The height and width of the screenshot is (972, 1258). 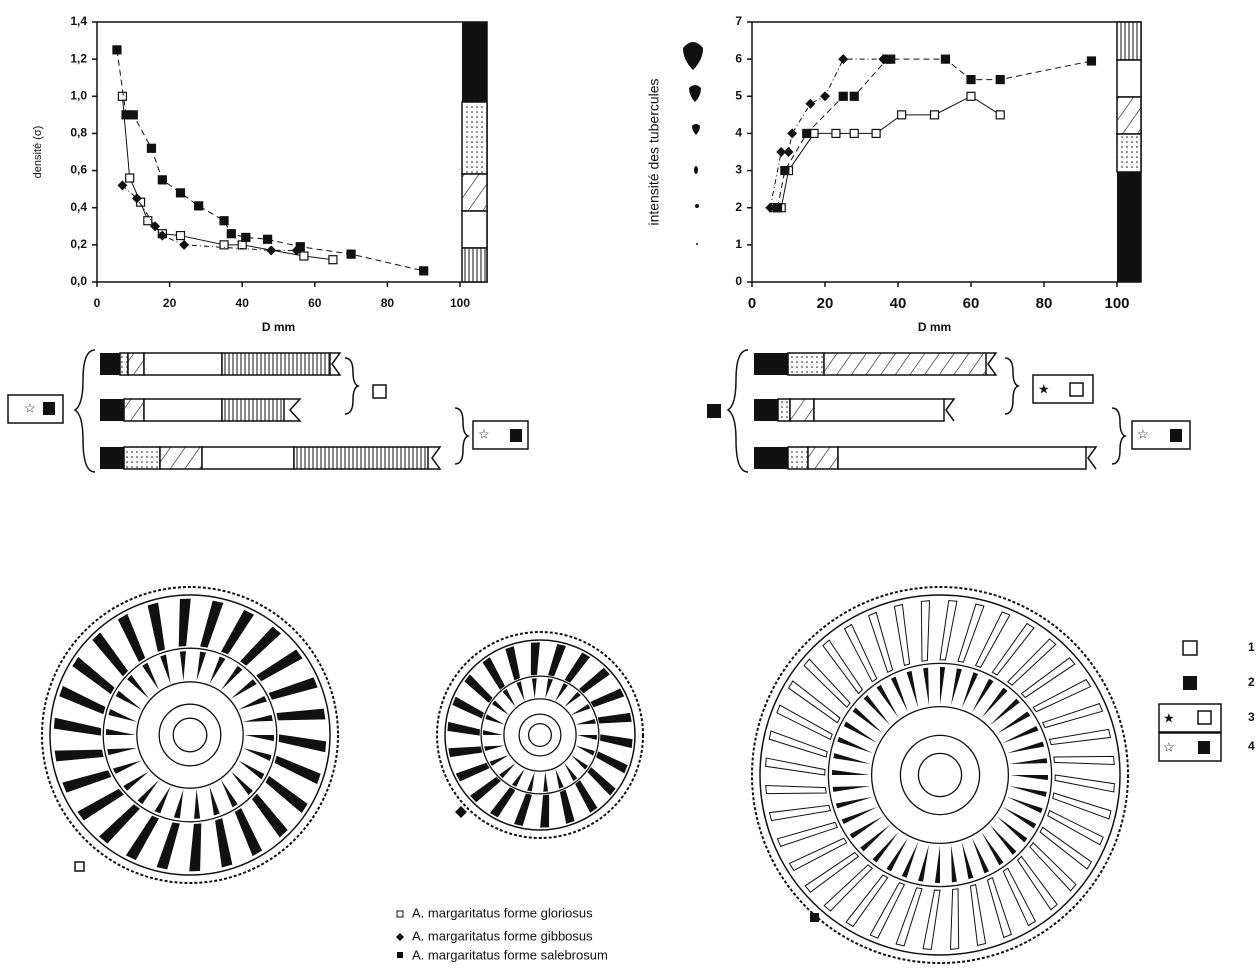 I want to click on y-tick-label: 0,2, so click(x=78, y=244).